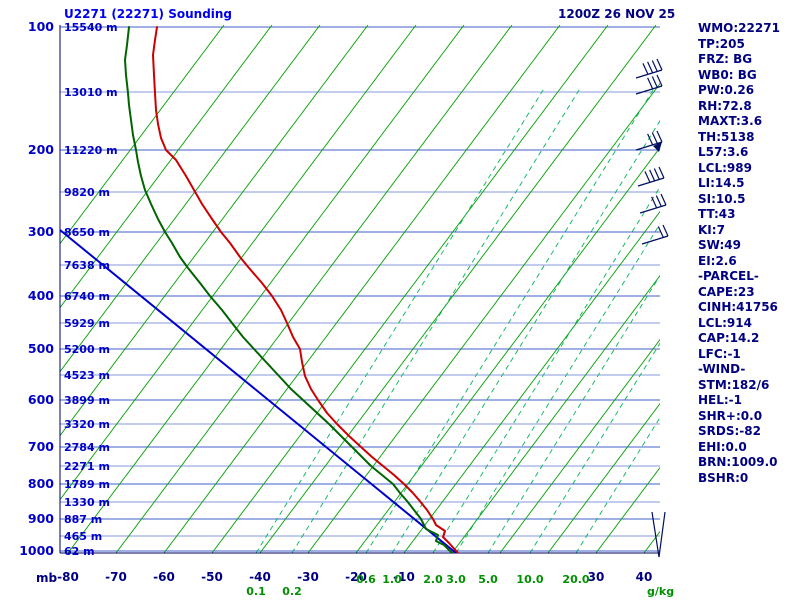  What do you see at coordinates (456, 579) in the screenshot?
I see `mixing-ratio-label: 3.0` at bounding box center [456, 579].